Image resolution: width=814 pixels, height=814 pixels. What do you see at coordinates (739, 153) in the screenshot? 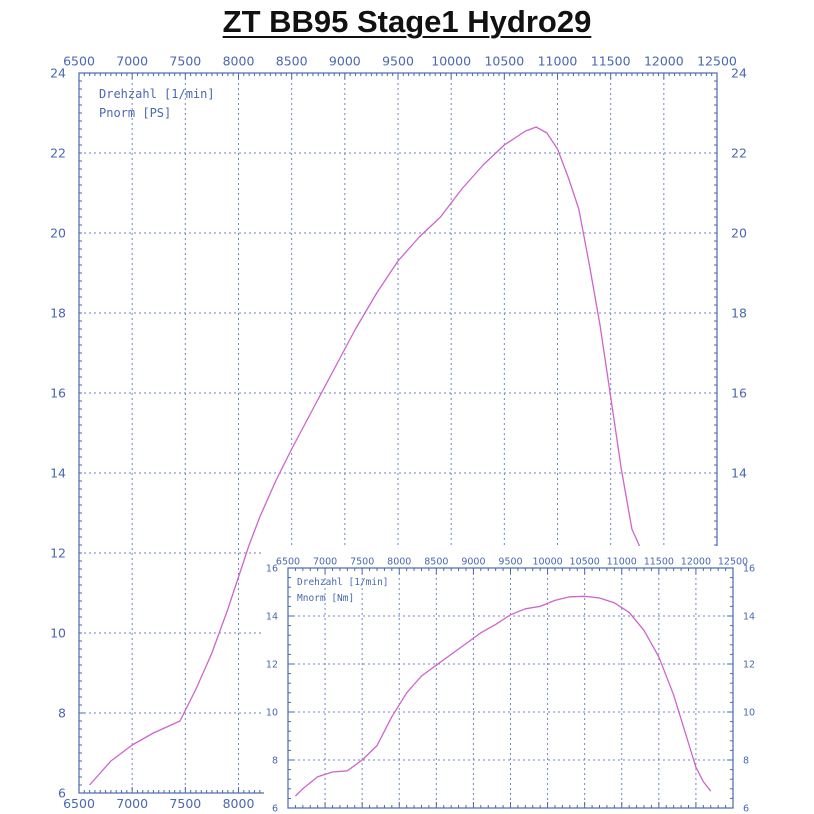
I see `y-tick-label-right: 22` at bounding box center [739, 153].